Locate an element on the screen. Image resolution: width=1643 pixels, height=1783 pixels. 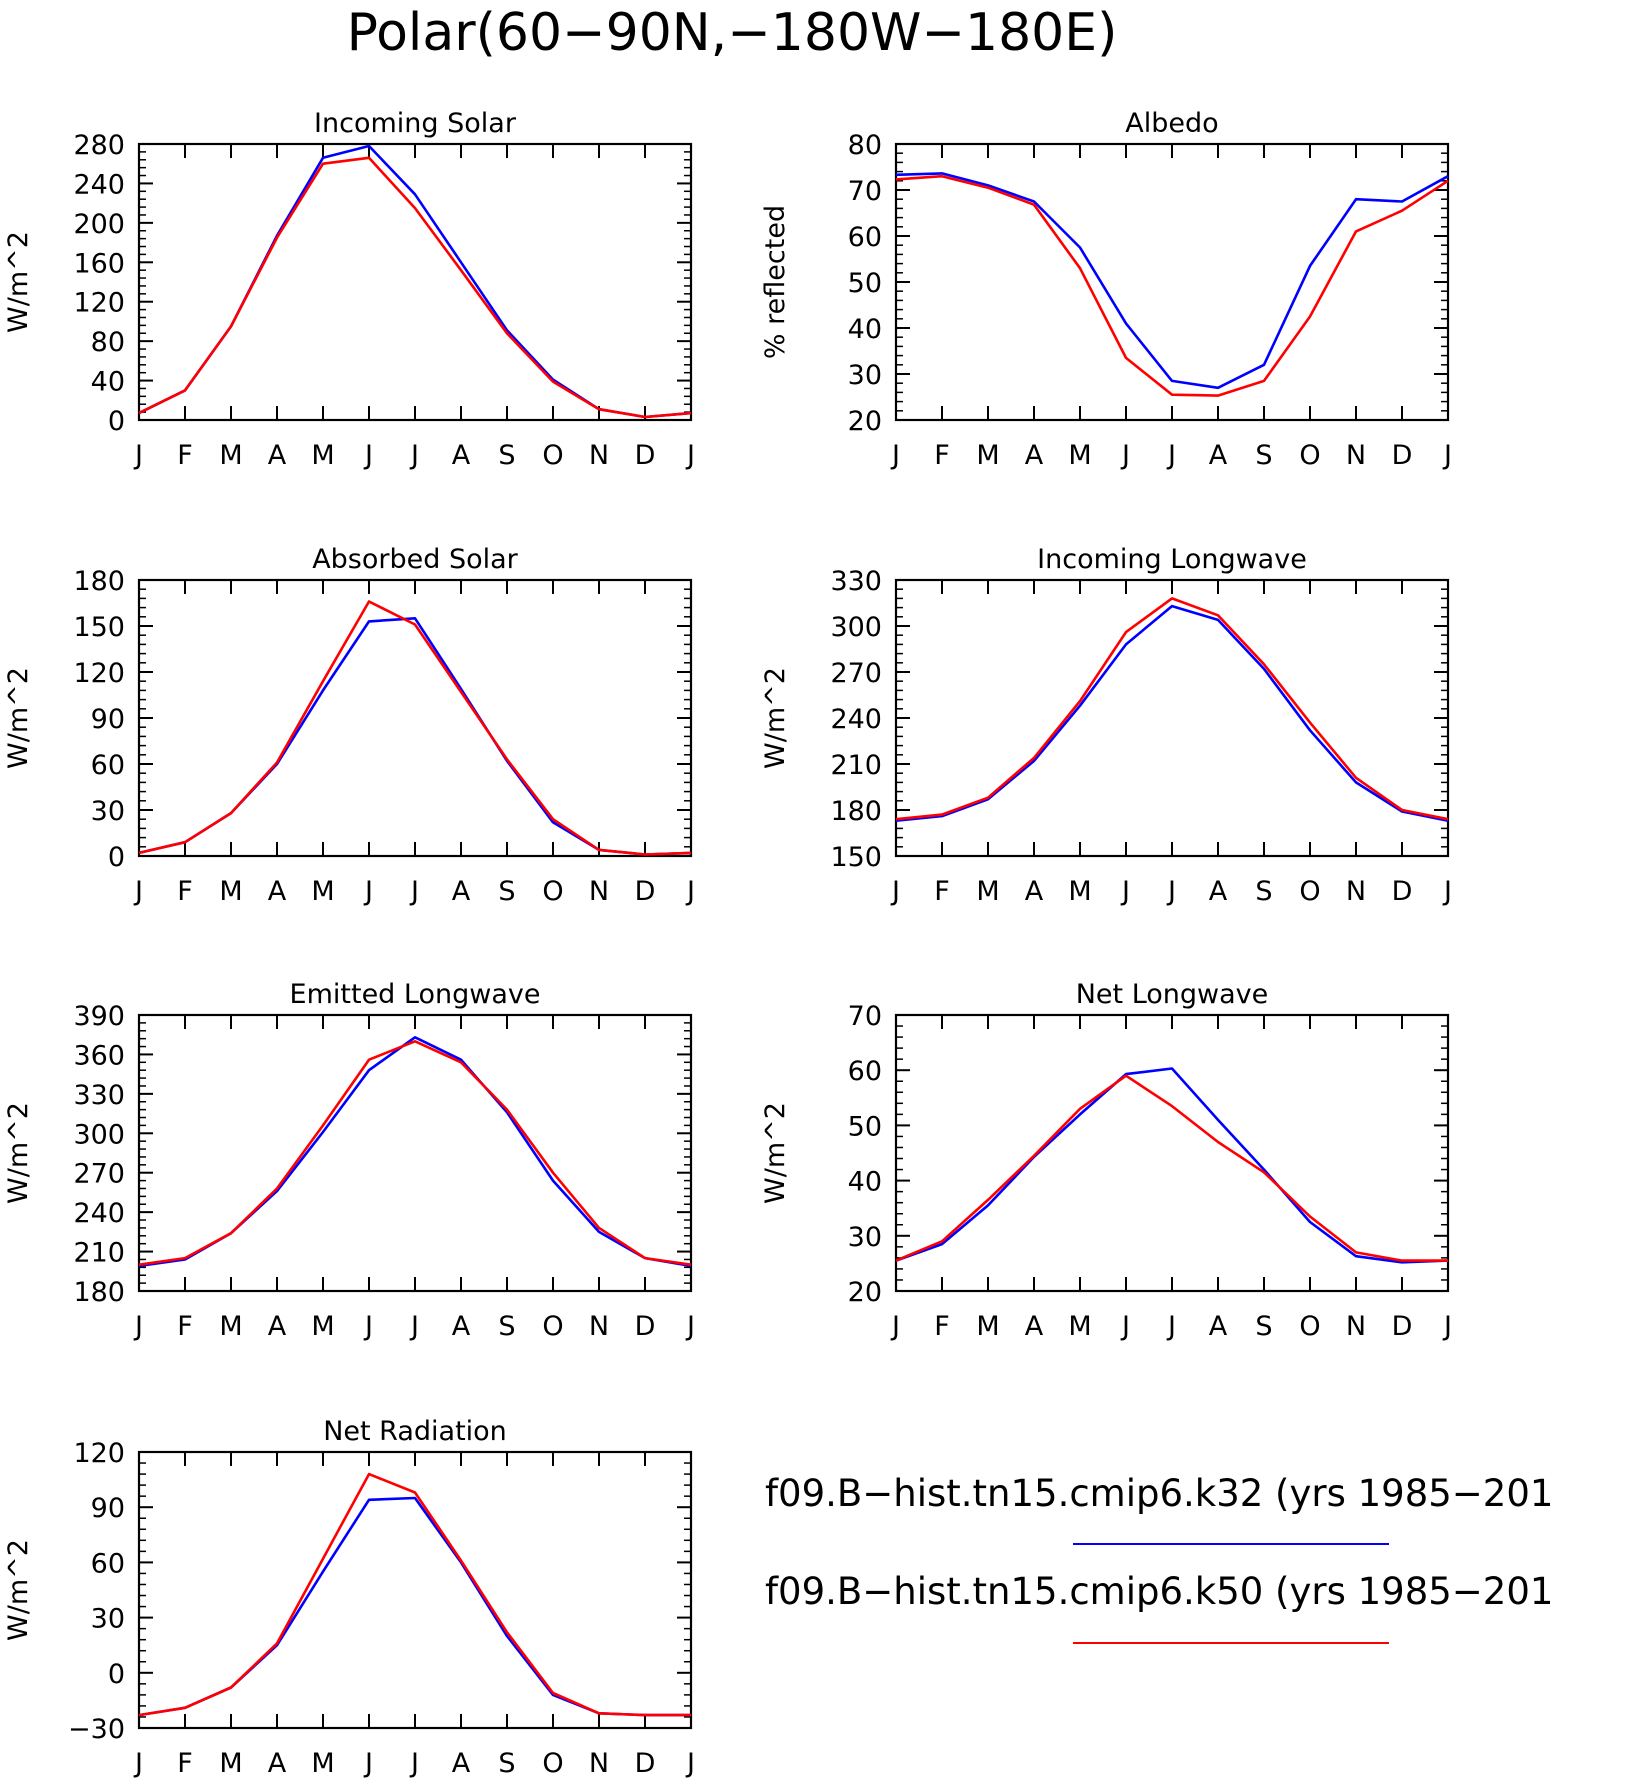
y-tick-label: 330 is located at coordinates (856, 581).